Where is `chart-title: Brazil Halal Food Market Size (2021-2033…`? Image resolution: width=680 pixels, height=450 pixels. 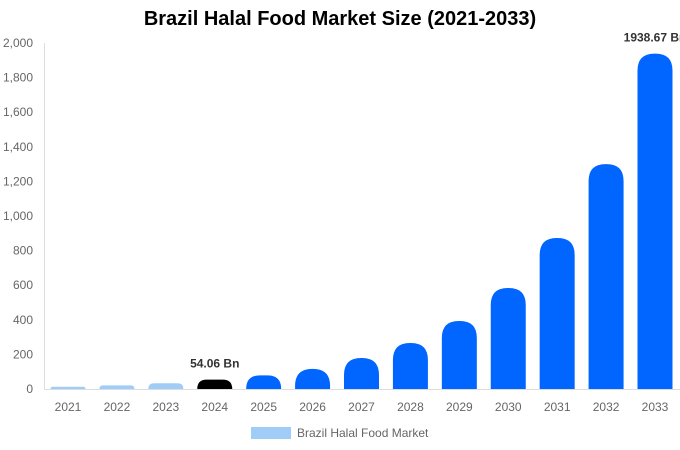
chart-title: Brazil Halal Food Market Size (2021-2033… is located at coordinates (340, 19).